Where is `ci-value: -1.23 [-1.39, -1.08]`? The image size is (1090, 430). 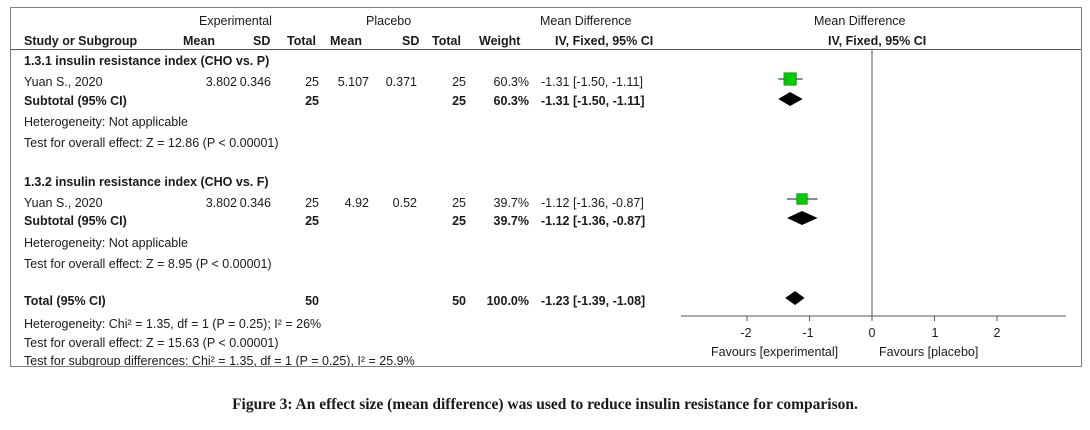 ci-value: -1.23 [-1.39, -1.08] is located at coordinates (593, 301).